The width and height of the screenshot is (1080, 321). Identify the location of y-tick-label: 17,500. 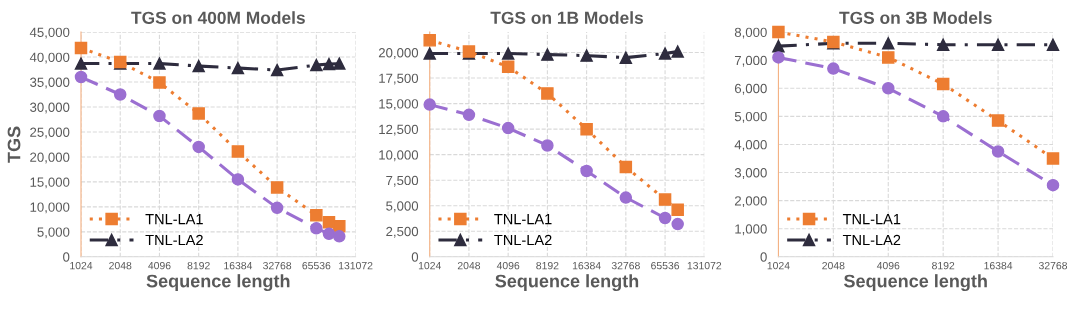
(399, 79).